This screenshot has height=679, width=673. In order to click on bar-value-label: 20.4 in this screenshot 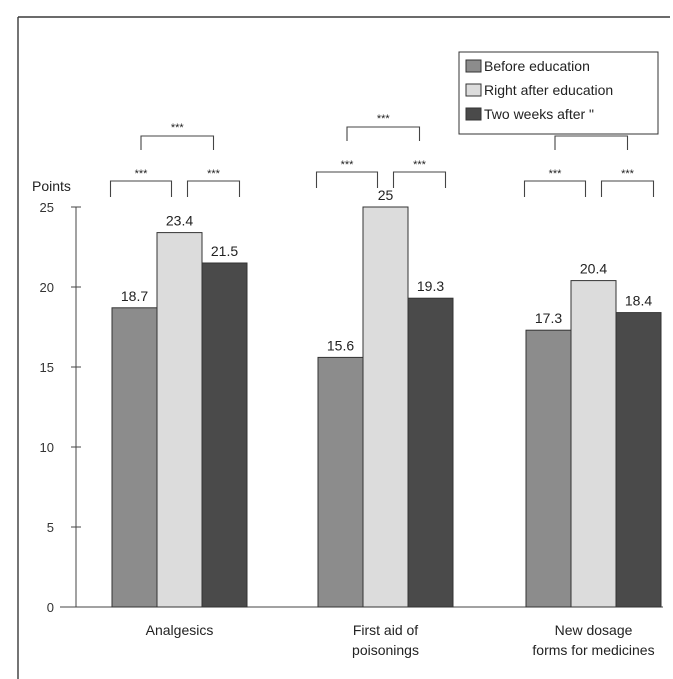, I will do `click(593, 269)`.